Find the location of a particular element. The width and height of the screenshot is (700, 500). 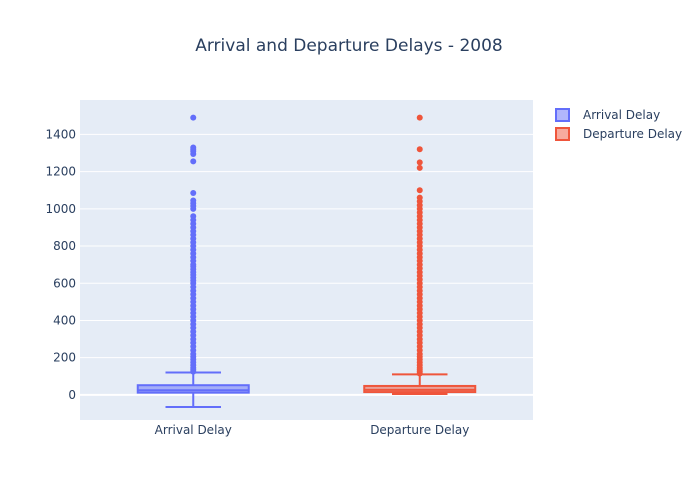

x-axis-ticks: Arrival Delay Departure Delay is located at coordinates (312, 430).